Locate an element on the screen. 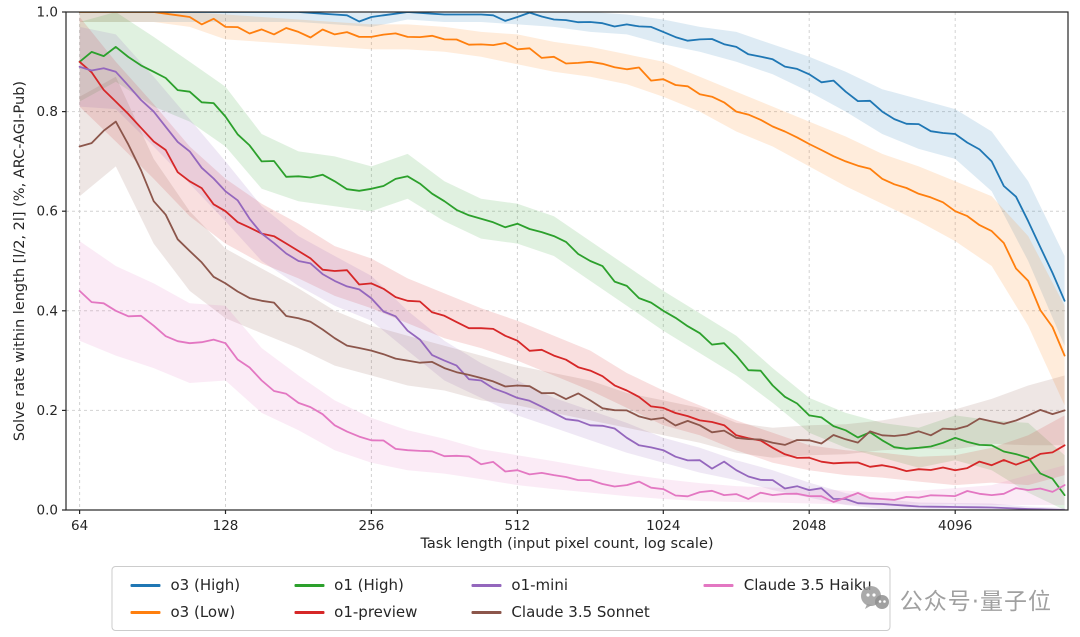  legend-item: Claude 3.5 Haiku is located at coordinates (787, 585).